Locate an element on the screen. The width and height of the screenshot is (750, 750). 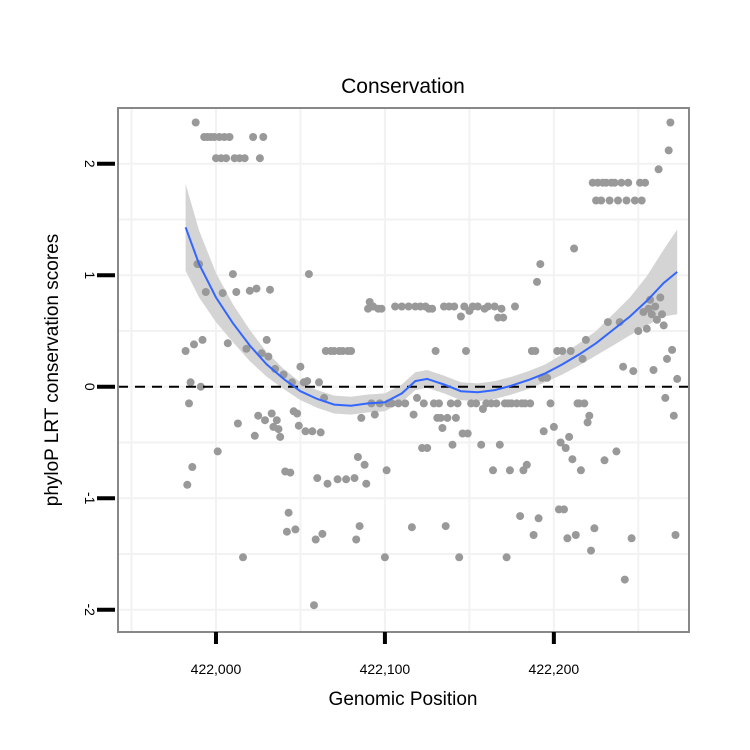
x-axis-label: Genomic Position is located at coordinates (403, 699).